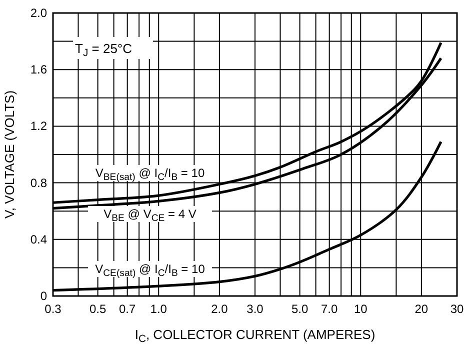 This screenshot has height=349, width=473. Describe the element at coordinates (329, 309) in the screenshot. I see `x-tick-label: 7.0` at that location.